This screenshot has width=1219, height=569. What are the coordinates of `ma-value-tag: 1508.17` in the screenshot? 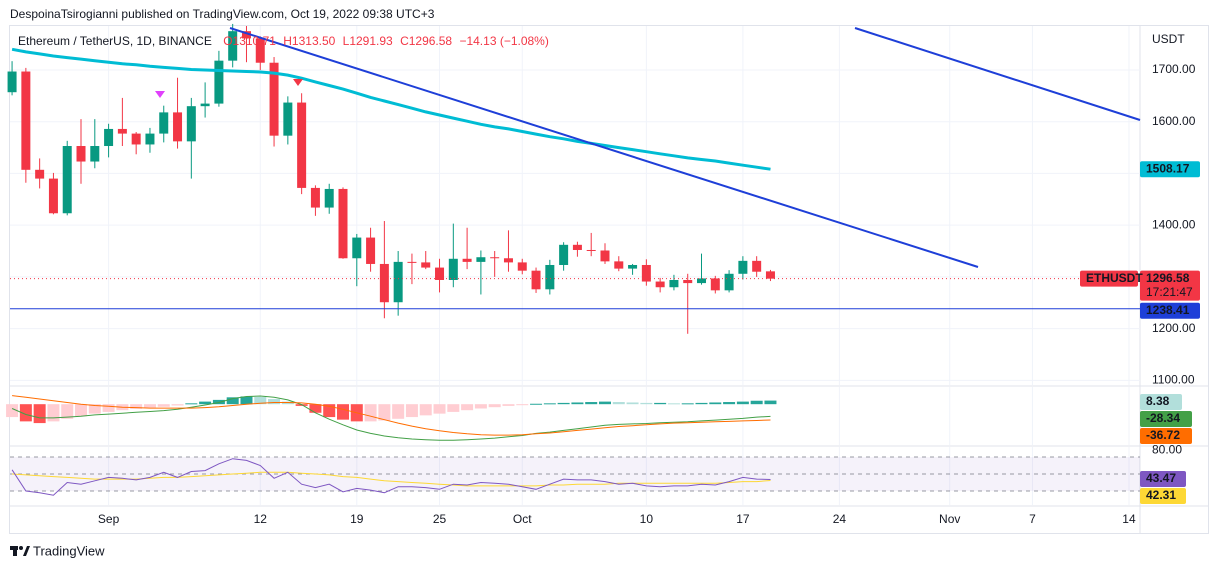 It's located at (1168, 168).